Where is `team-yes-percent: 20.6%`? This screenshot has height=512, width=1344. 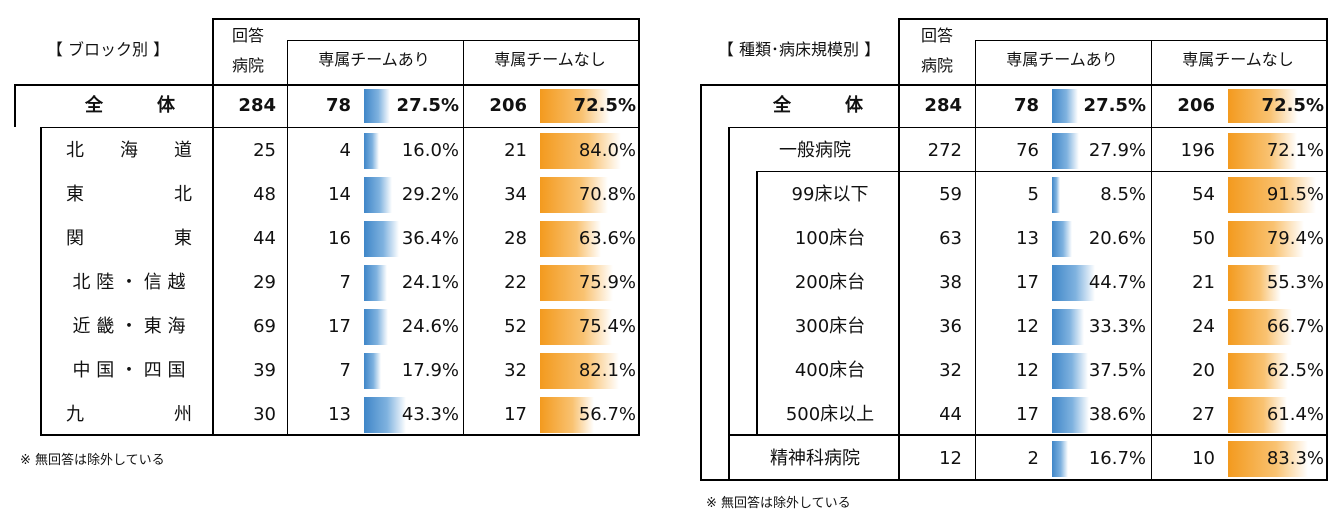
team-yes-percent: 20.6% is located at coordinates (1117, 238).